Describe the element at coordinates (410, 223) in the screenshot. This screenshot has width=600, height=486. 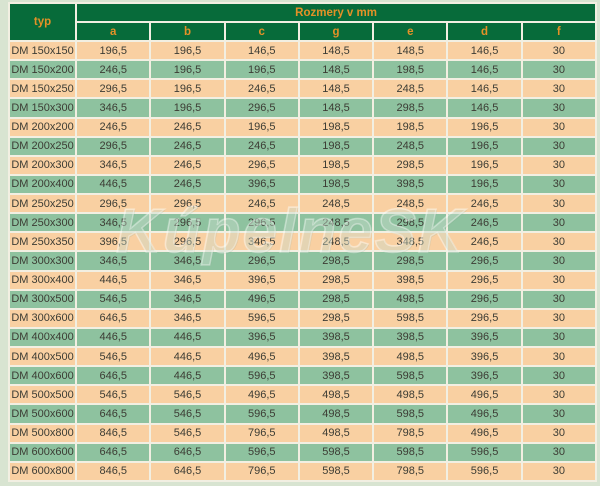
I see `cell-e: 298,5` at that location.